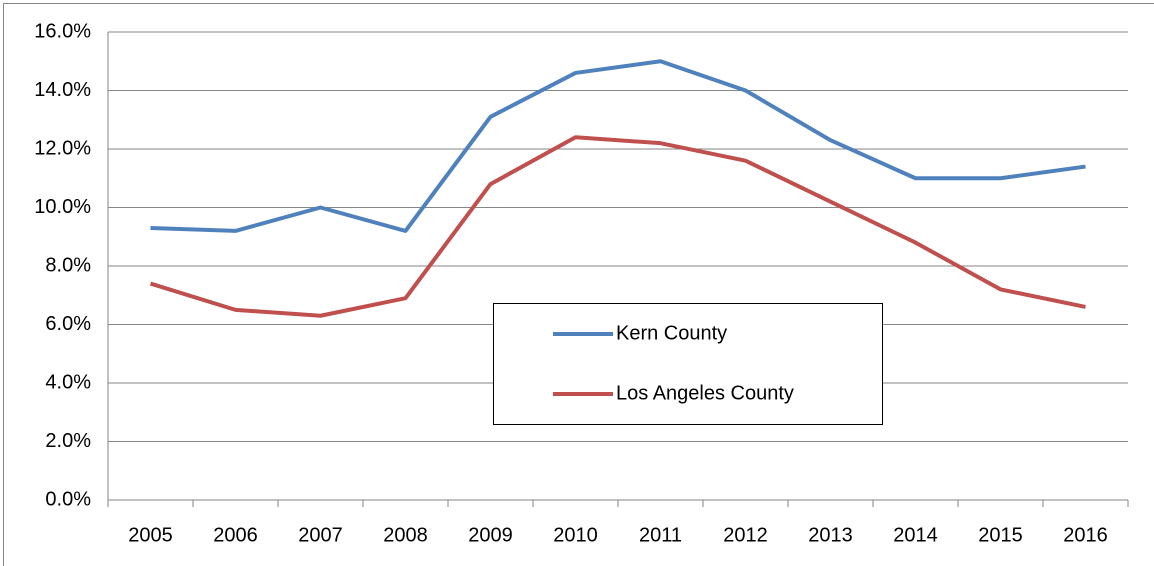 This screenshot has width=1154, height=566. Describe the element at coordinates (62, 148) in the screenshot. I see `y-tick-label: 12.0%` at that location.